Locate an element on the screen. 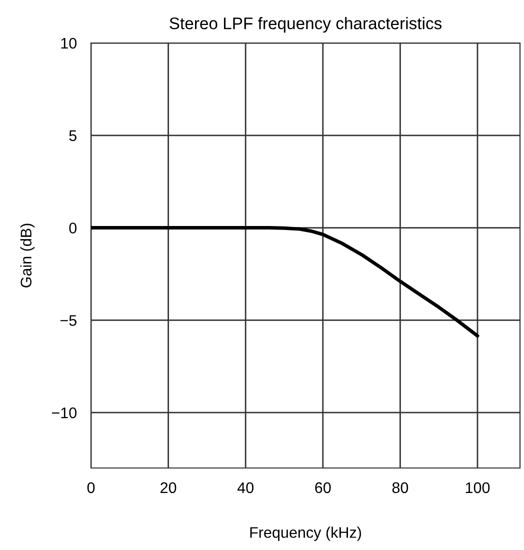 The image size is (524, 550). y-tick-label: −10 is located at coordinates (64, 412).